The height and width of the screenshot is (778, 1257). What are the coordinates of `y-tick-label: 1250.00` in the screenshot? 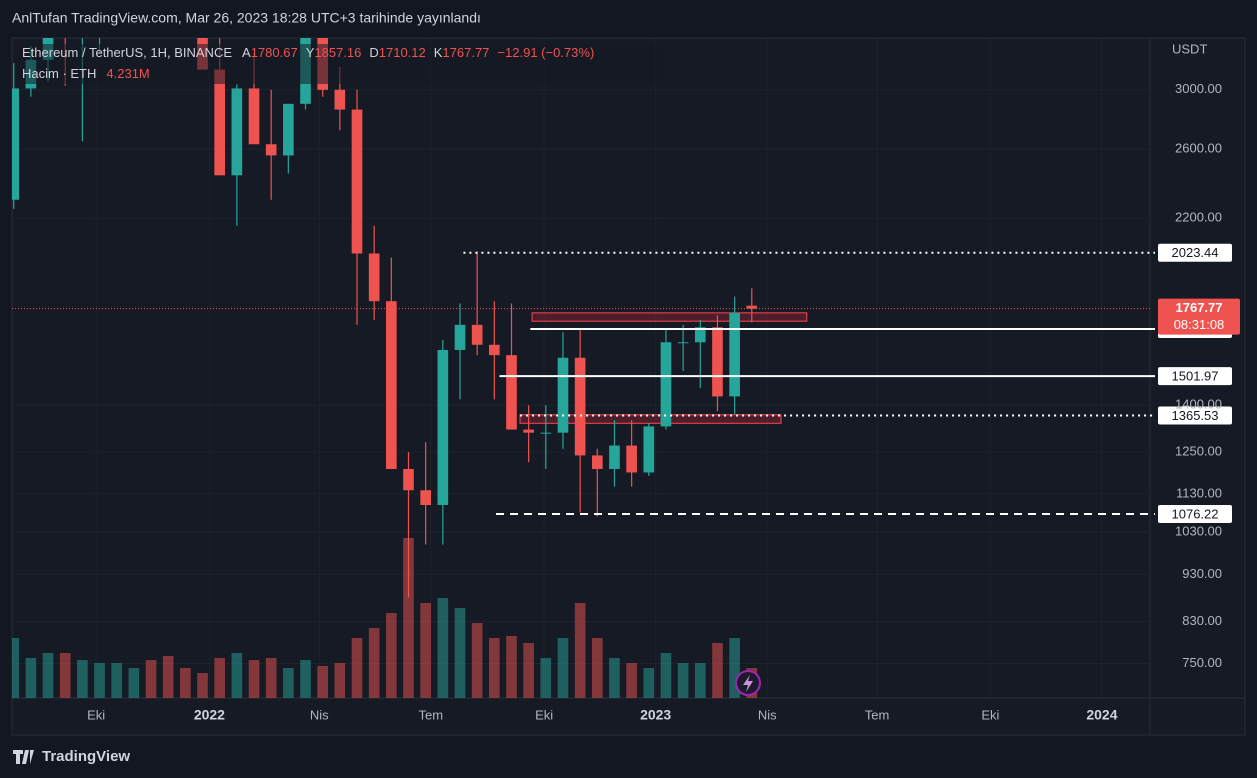 It's located at (1198, 451).